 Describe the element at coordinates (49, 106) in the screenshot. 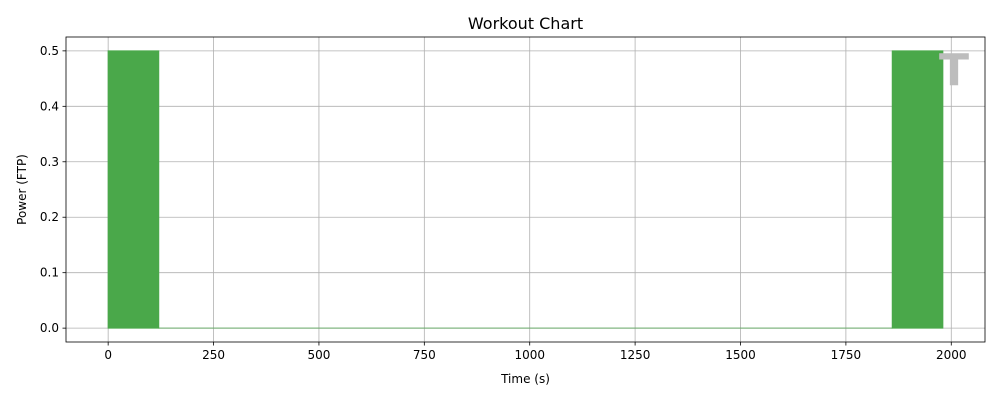

I see `y-tick-label: 0.4` at that location.